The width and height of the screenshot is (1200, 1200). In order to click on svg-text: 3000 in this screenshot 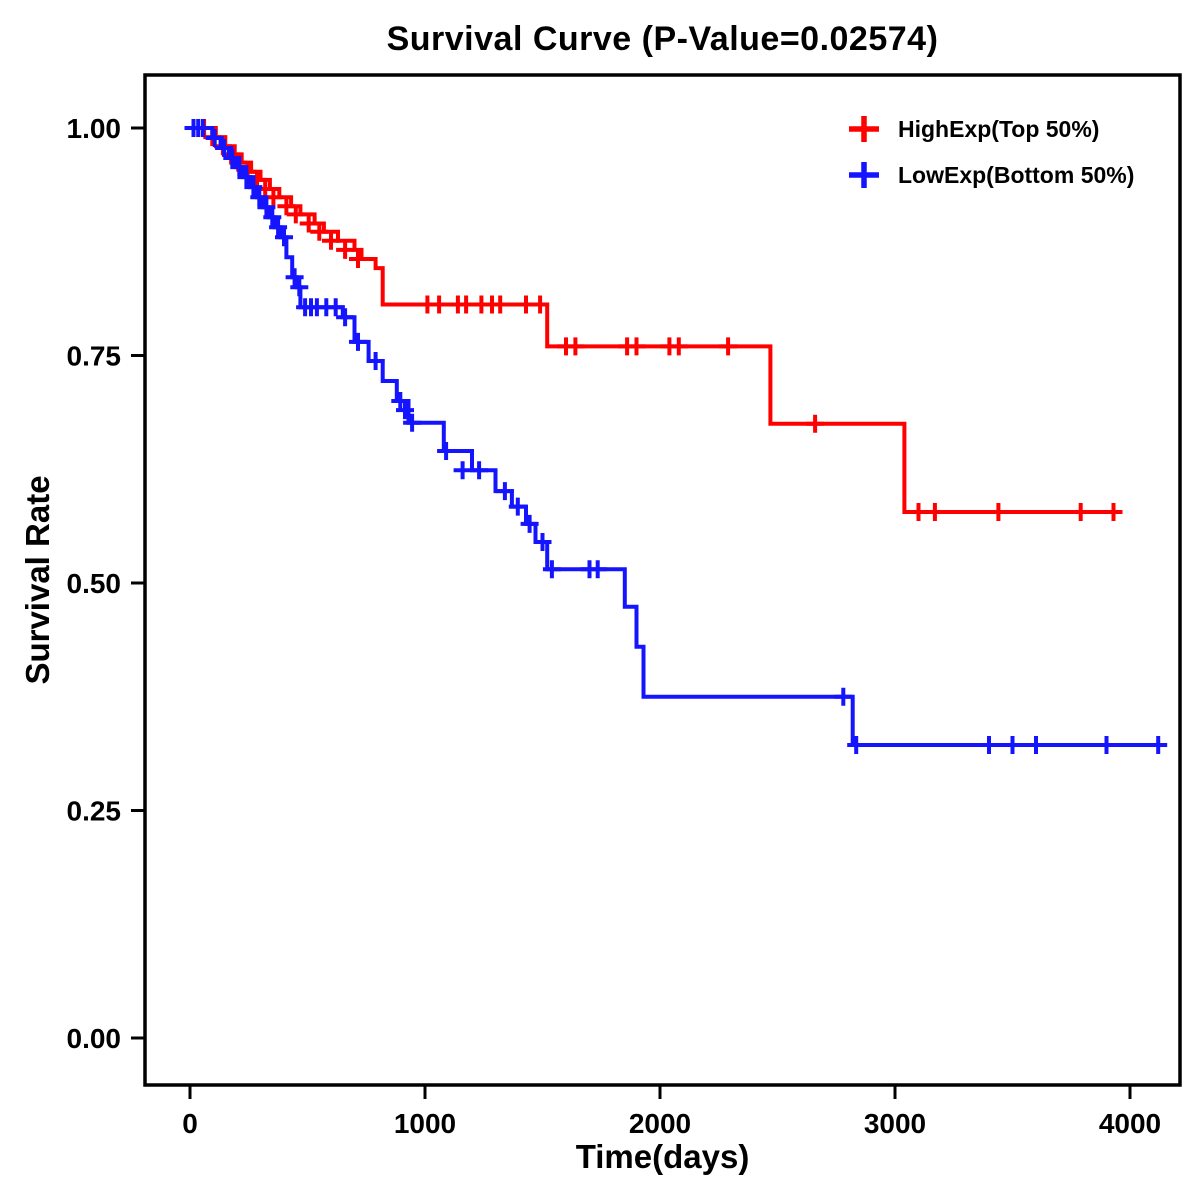, I will do `click(895, 1123)`.